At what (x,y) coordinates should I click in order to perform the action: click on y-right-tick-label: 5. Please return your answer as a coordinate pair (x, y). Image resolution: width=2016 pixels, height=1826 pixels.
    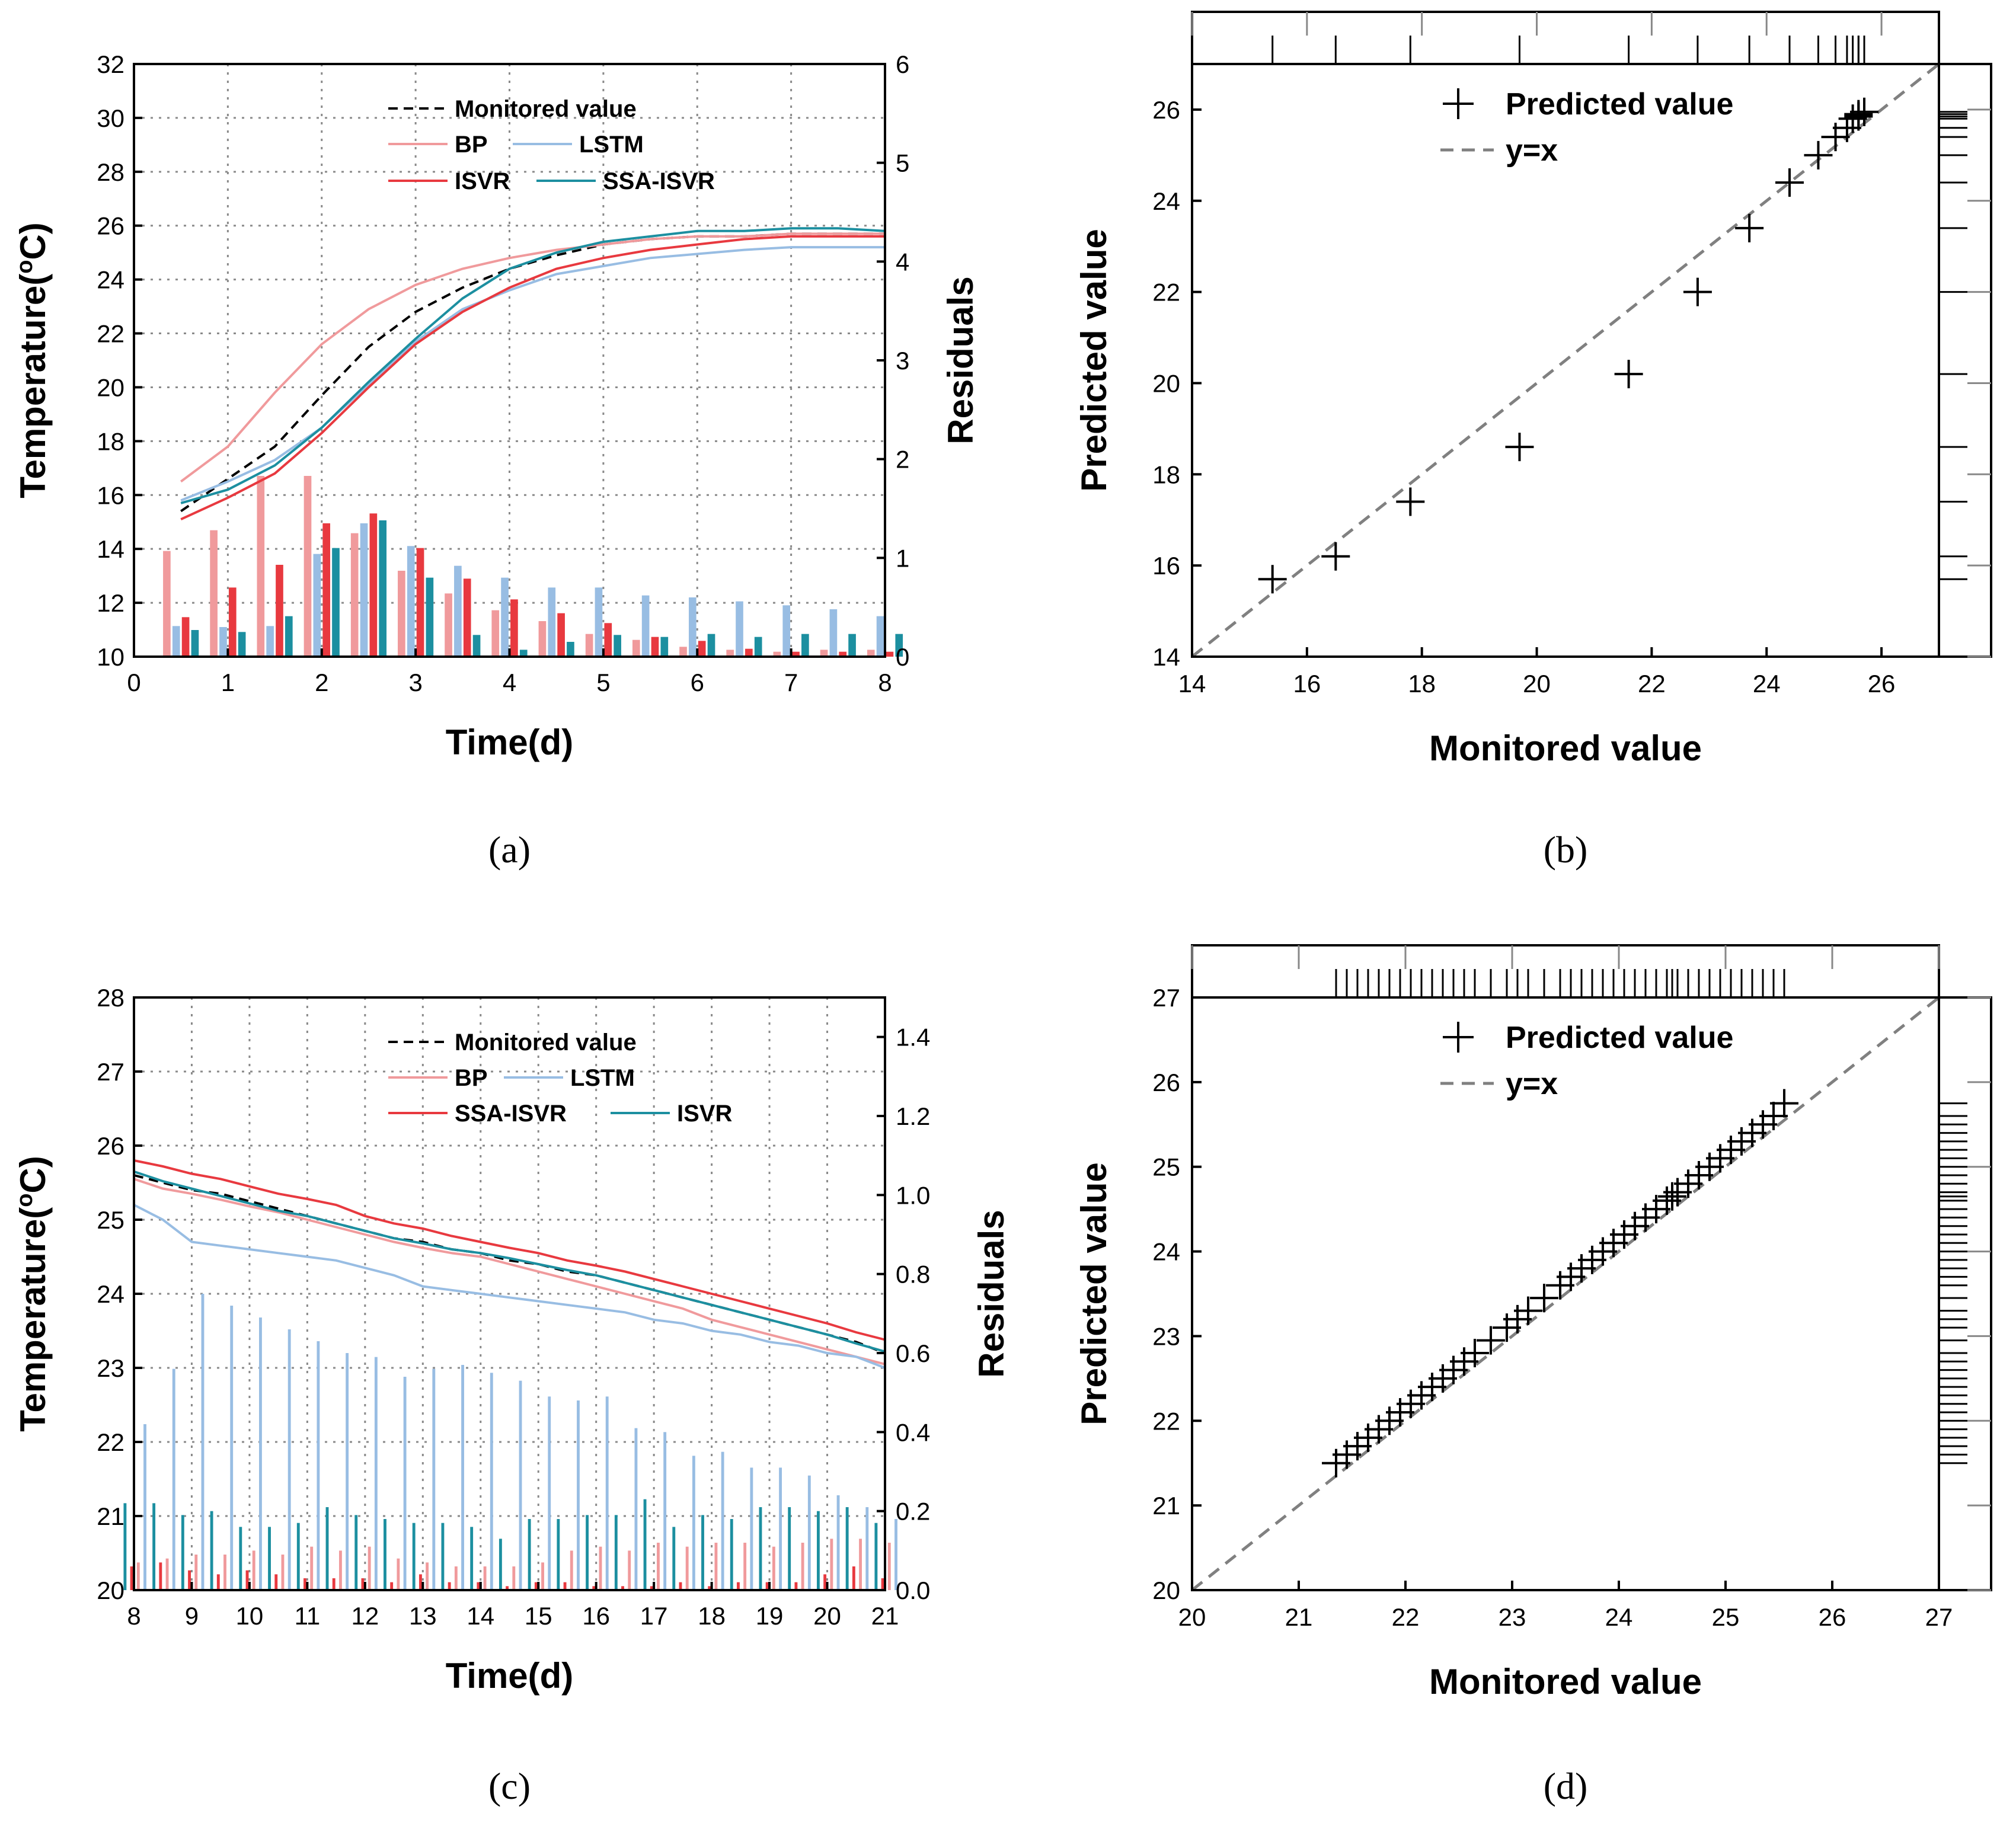
    Looking at the image, I should click on (902, 163).